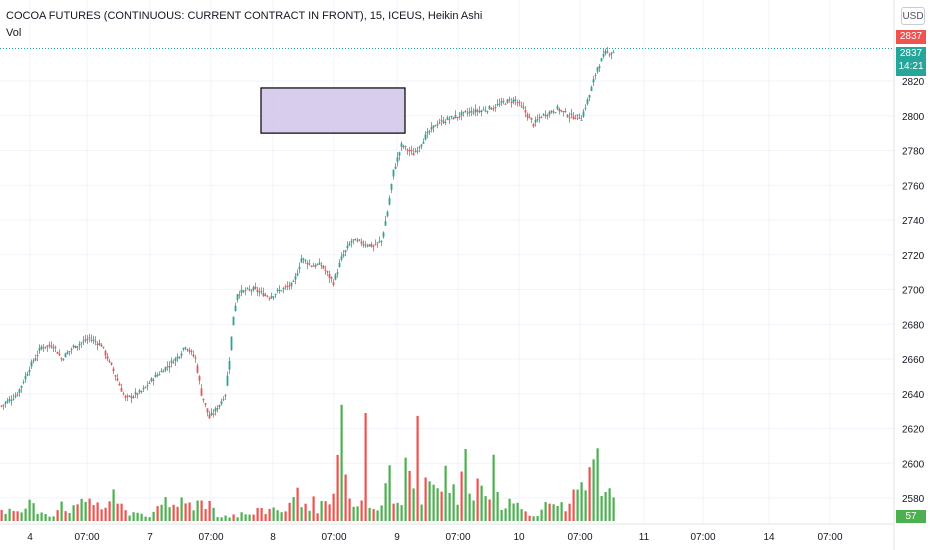  Describe the element at coordinates (769, 537) in the screenshot. I see `time-tick-label: 14` at that location.